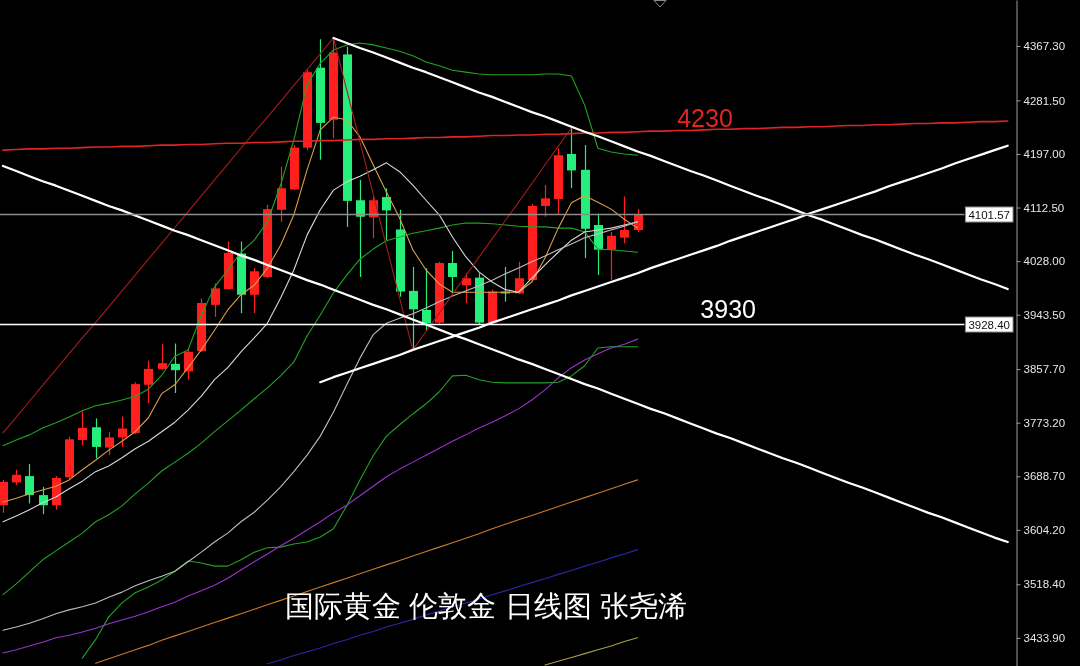 The image size is (1080, 666). Describe the element at coordinates (591, 651) in the screenshot. I see `line-series` at that location.